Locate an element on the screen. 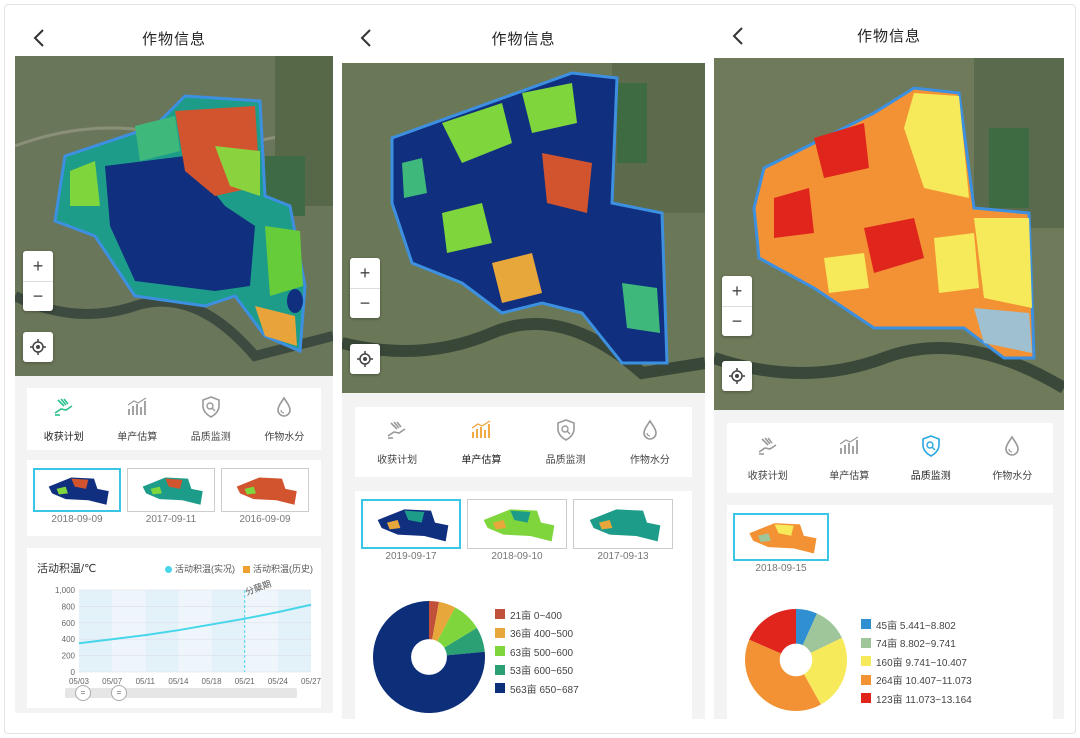 The image size is (1080, 738). legend-item: 21亩 0~400 is located at coordinates (537, 614).